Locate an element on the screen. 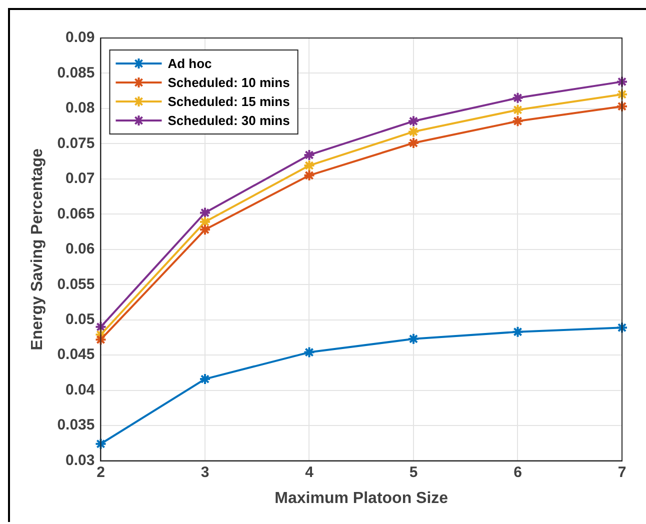 The image size is (646, 524). y-tick-label: 0.085 is located at coordinates (76, 73).